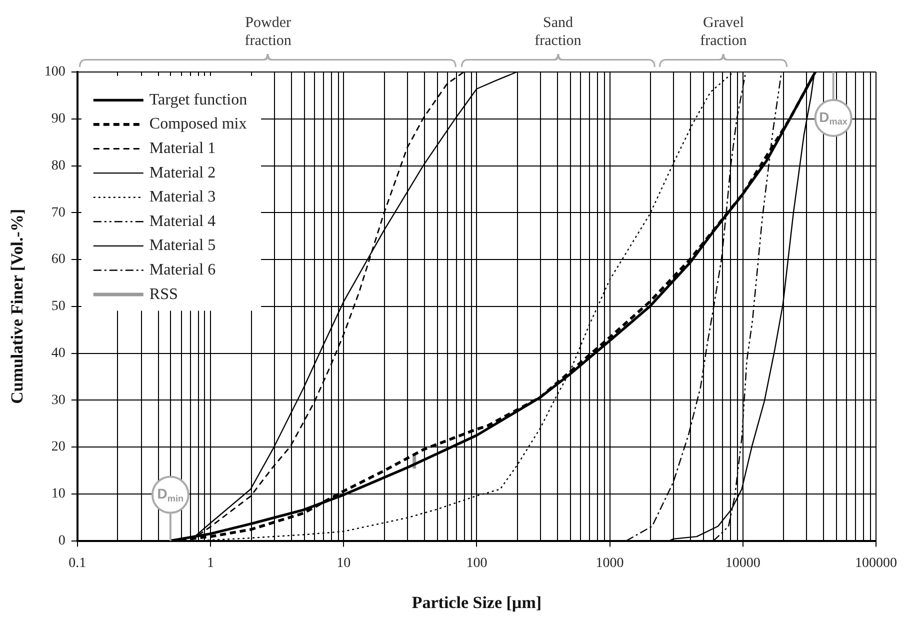 The width and height of the screenshot is (905, 632). Describe the element at coordinates (17, 306) in the screenshot. I see `y-axis-title: Cumulative Finer [Vol.-%]` at that location.